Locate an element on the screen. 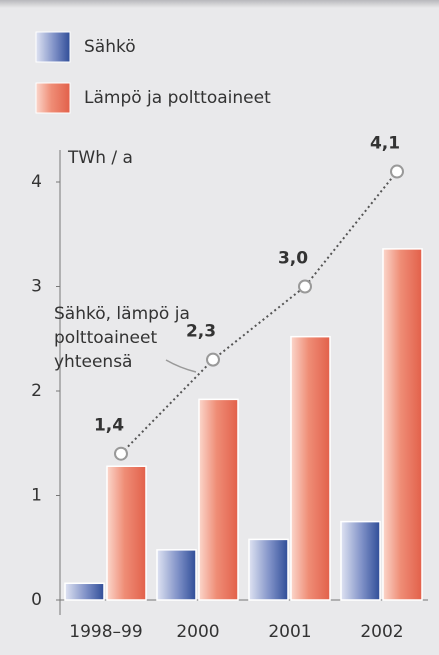 Image resolution: width=439 pixels, height=655 pixels. y-axis-label: TWh / a is located at coordinates (100, 158).